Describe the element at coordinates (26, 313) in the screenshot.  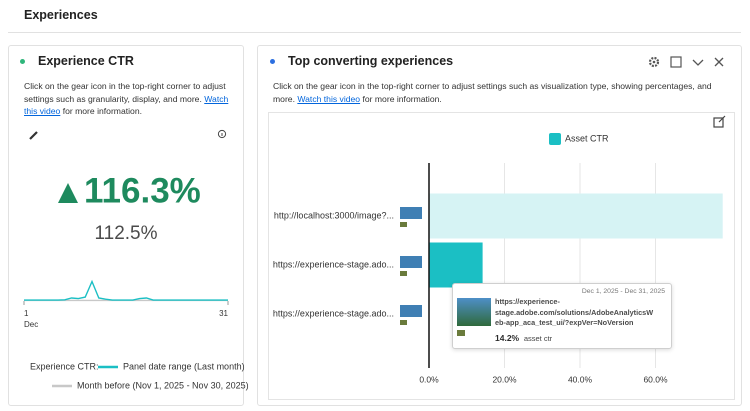
I see `x-tick-label: 1` at that location.